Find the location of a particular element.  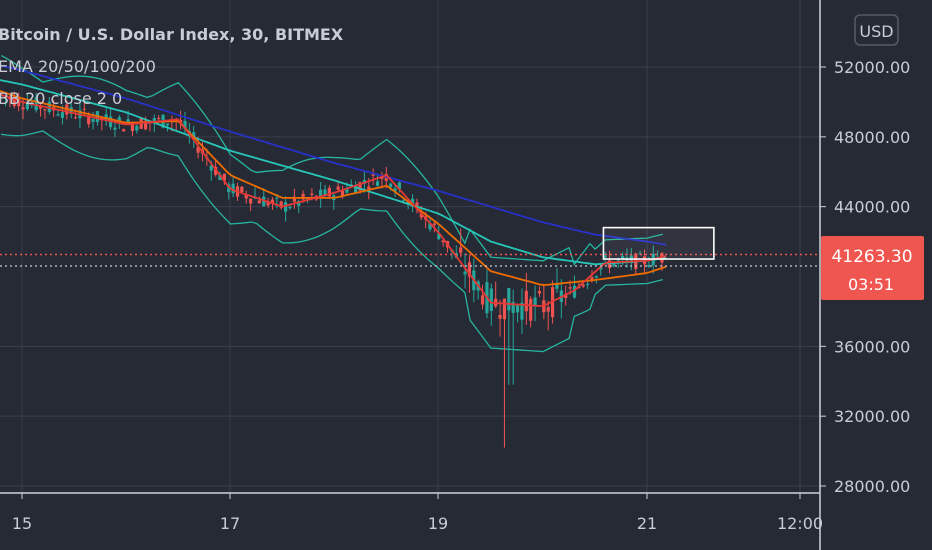

time-tick-label: 15 is located at coordinates (22, 523).